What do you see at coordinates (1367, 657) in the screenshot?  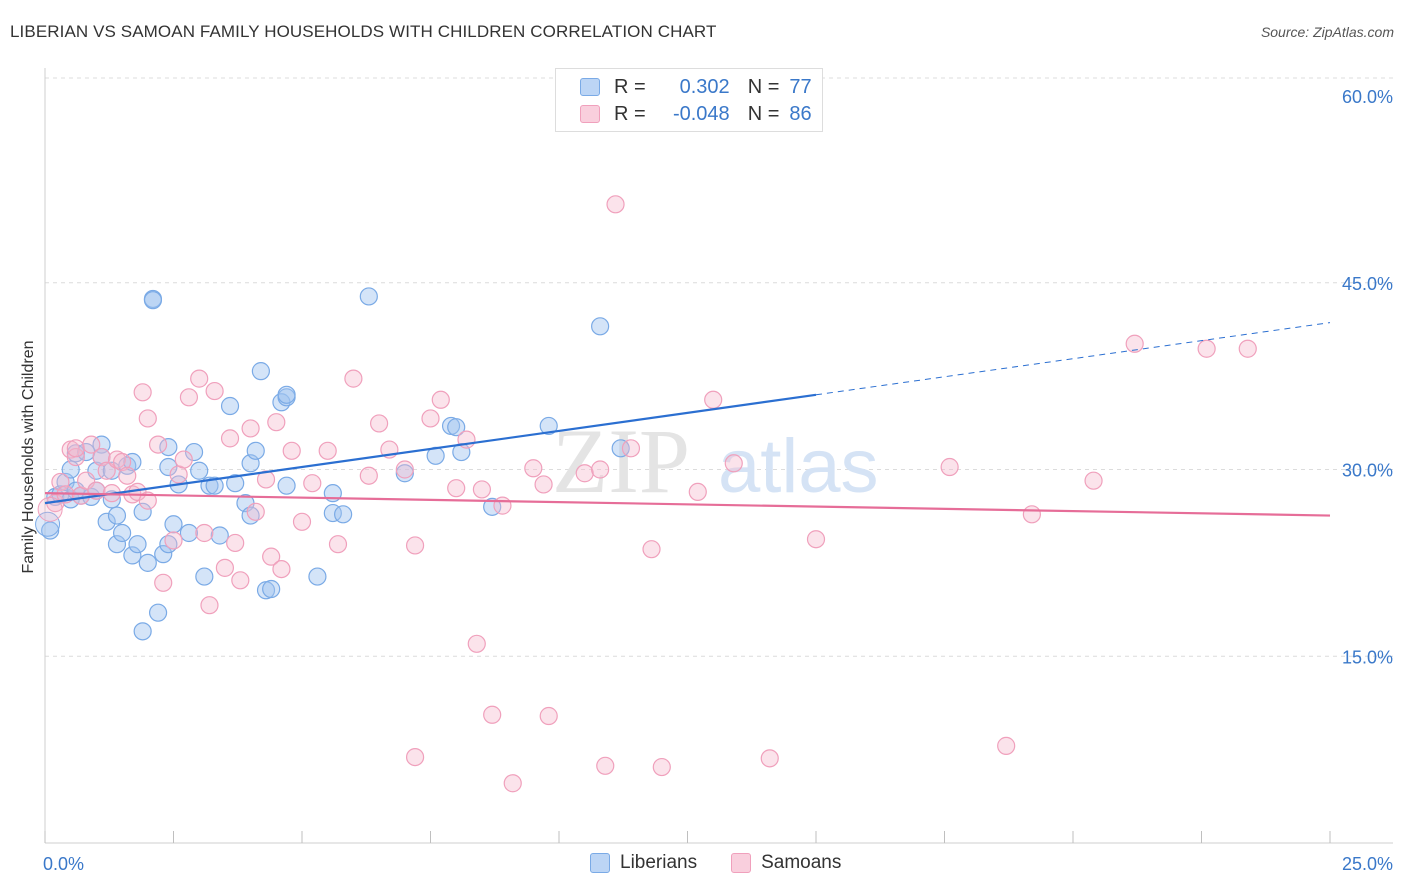 I see `y-tick-label: 15.0%` at bounding box center [1367, 657].